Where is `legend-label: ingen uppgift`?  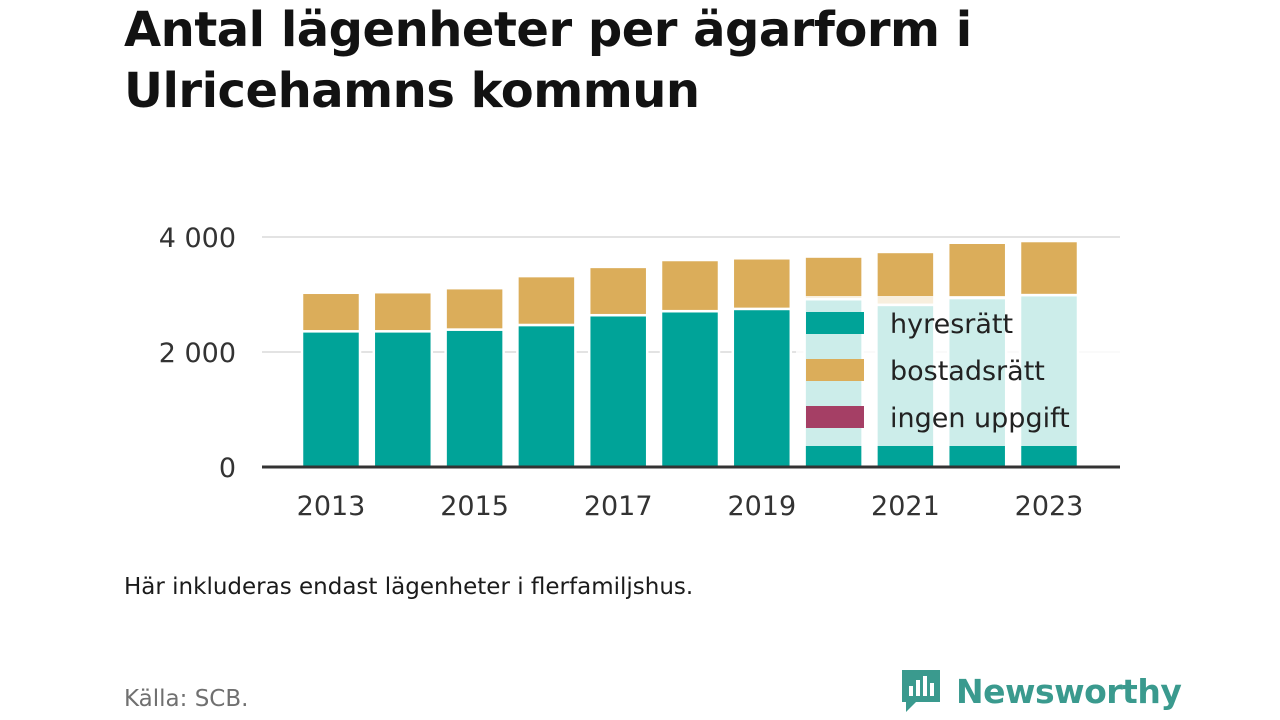 legend-label: ingen uppgift is located at coordinates (980, 418).